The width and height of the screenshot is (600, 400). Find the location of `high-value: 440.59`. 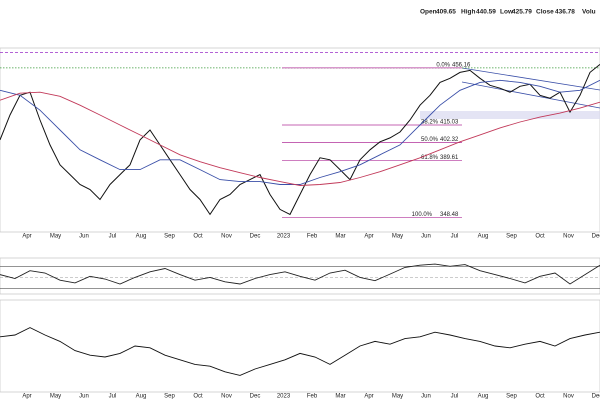

high-value: 440.59 is located at coordinates (486, 12).